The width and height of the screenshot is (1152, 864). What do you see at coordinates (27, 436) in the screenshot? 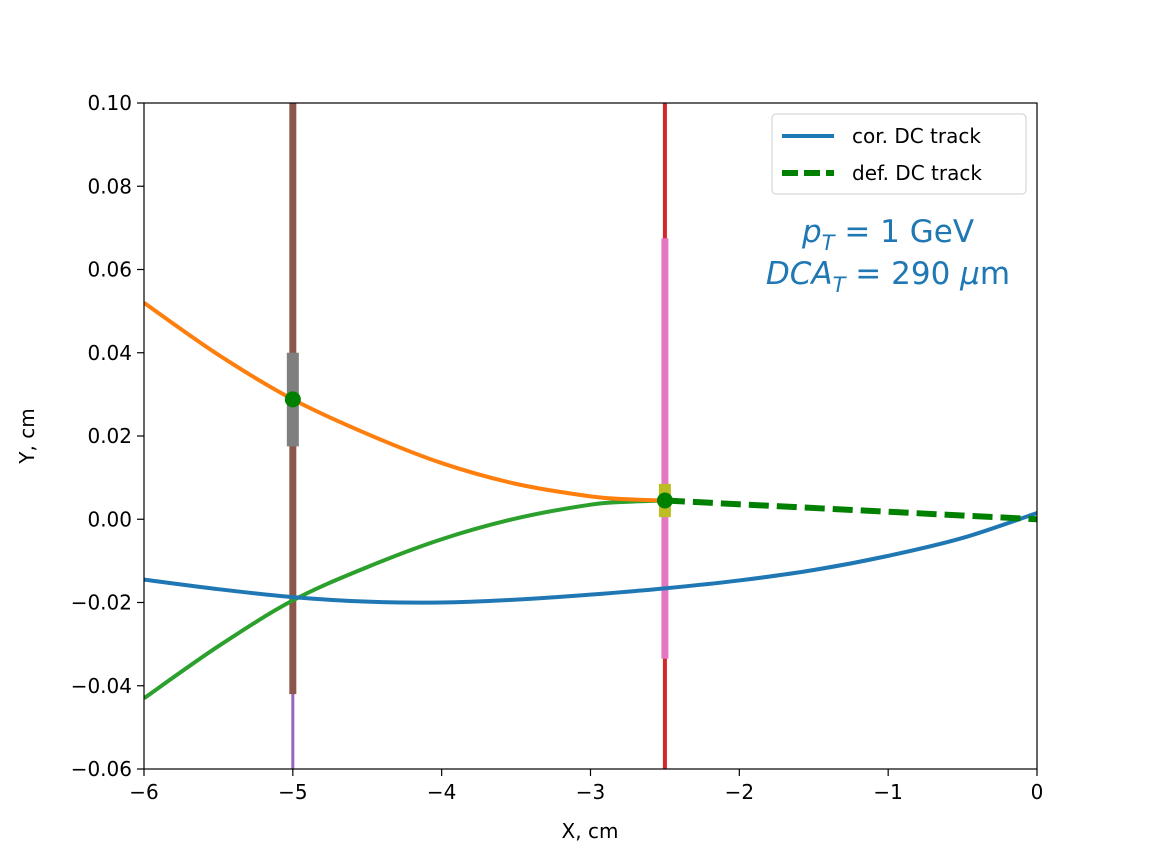
I see `y-axis-label: Y, cm` at bounding box center [27, 436].